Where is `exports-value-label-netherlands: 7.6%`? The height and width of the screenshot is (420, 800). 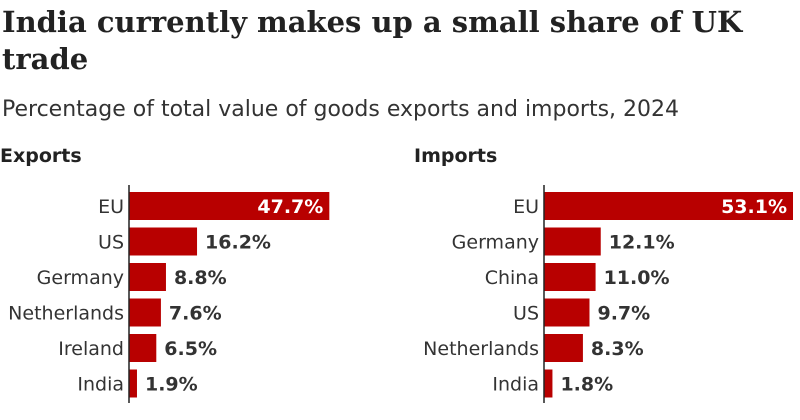
exports-value-label-netherlands: 7.6% is located at coordinates (195, 314).